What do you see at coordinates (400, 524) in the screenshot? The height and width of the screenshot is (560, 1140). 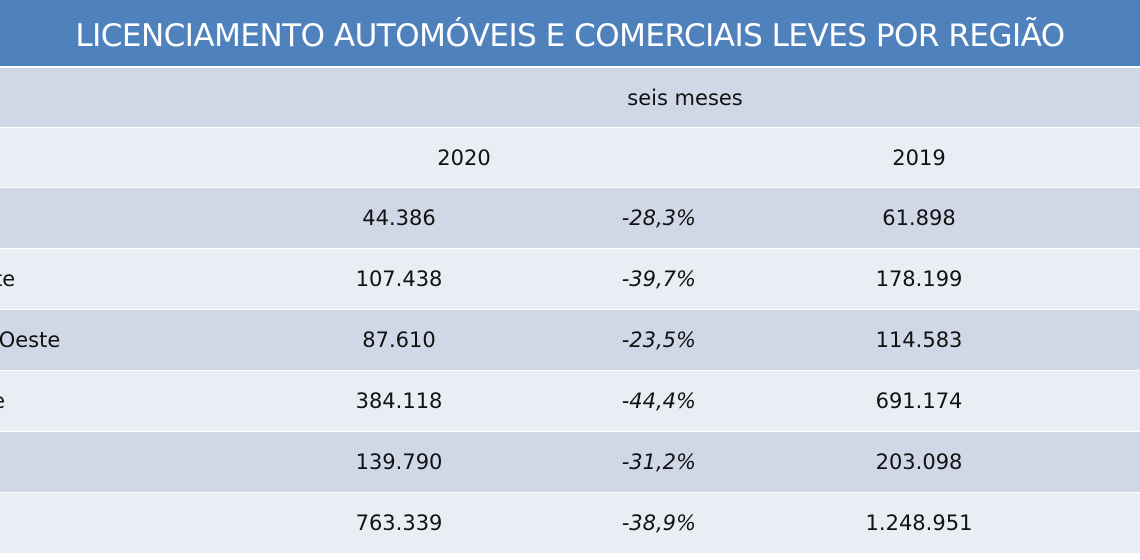 I see `value-2020: 763.339` at bounding box center [400, 524].